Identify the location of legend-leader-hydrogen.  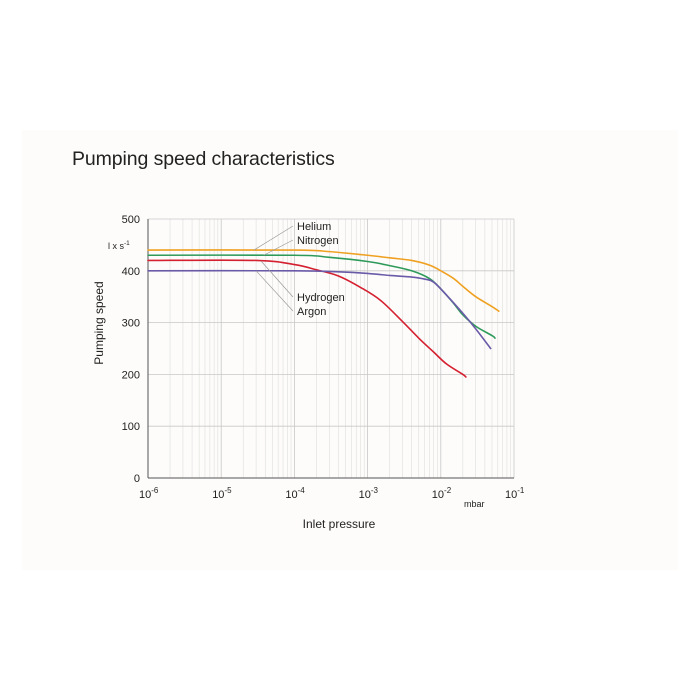
(277, 279).